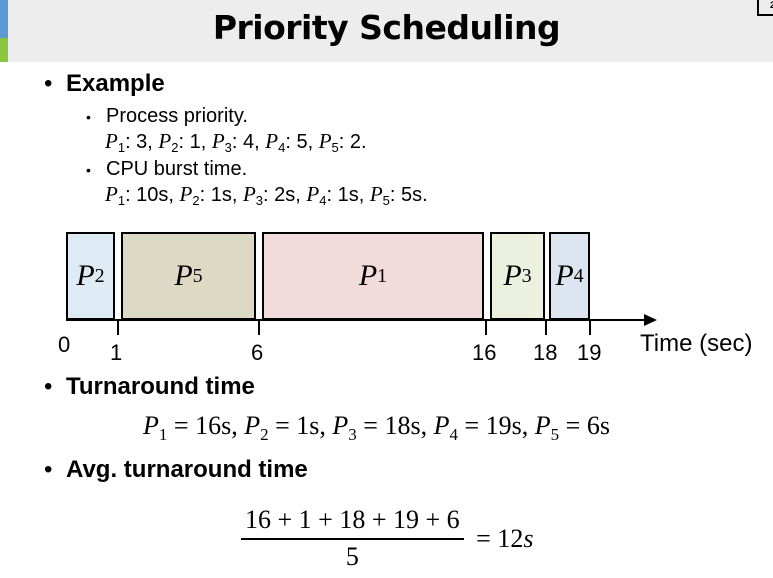 This screenshot has width=773, height=578. I want to click on turnaround-value: 16s, so click(213, 425).